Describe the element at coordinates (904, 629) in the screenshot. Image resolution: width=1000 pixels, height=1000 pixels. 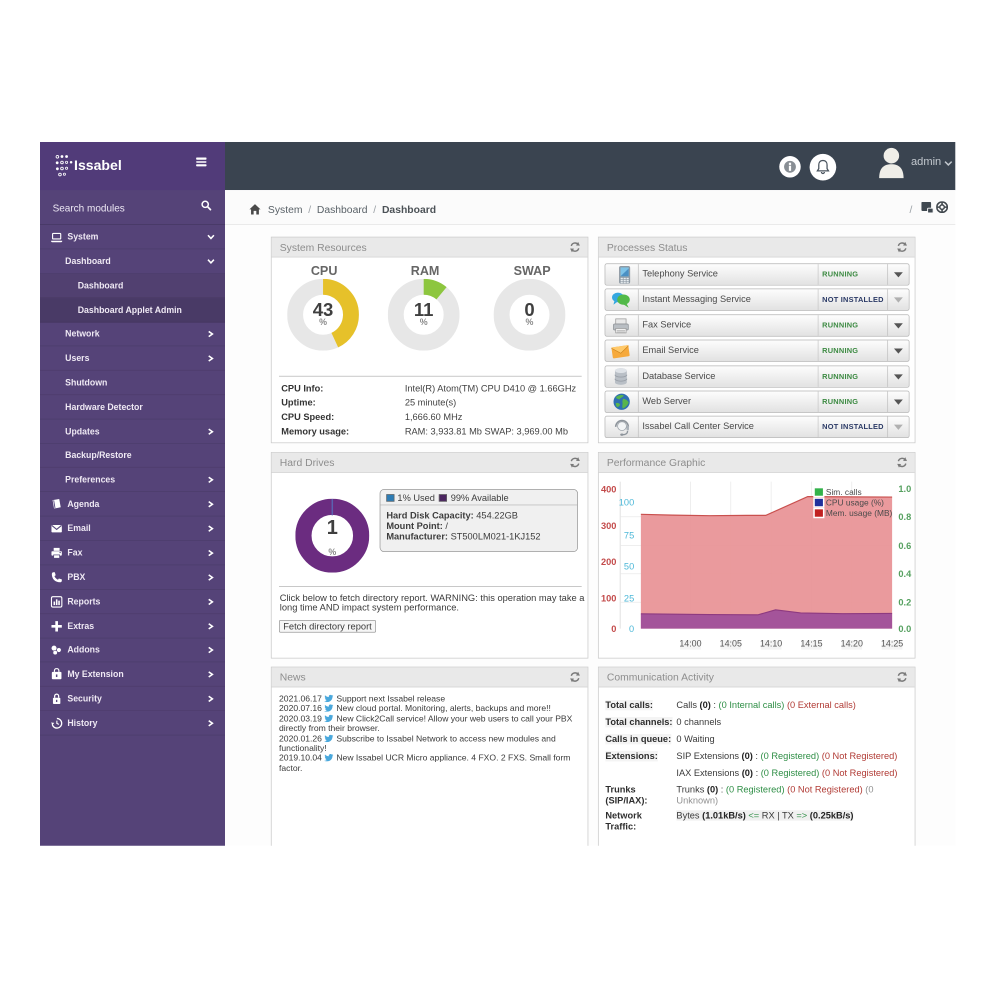
I see `svg-text: 0.0` at that location.